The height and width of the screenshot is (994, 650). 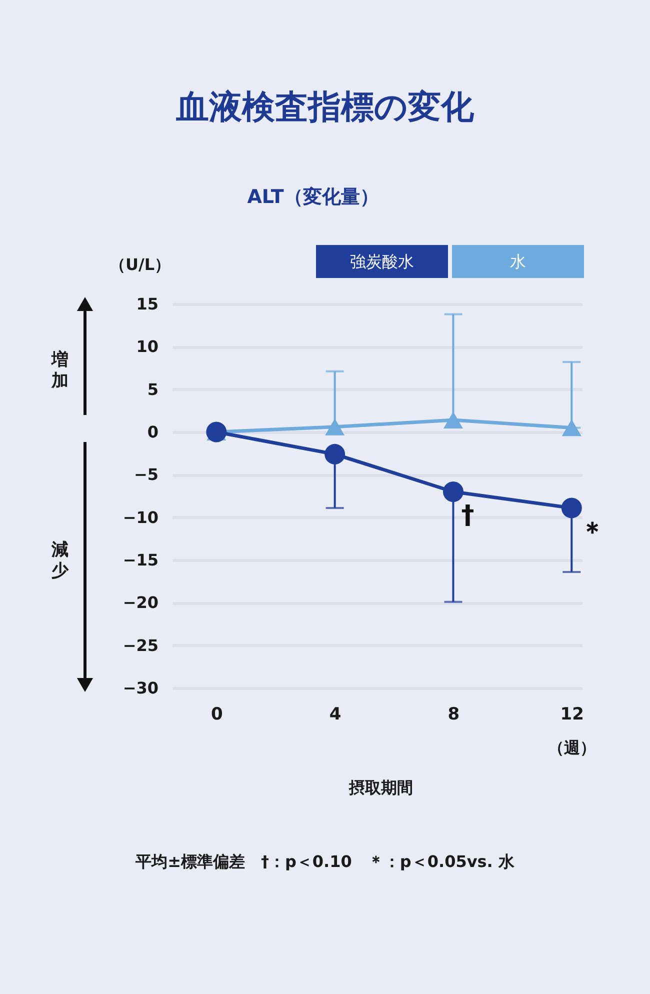 What do you see at coordinates (325, 861) in the screenshot?
I see `text: 平均±標準偏差 †：p＜0.10 ＊：p＜0.05vs. 水` at bounding box center [325, 861].